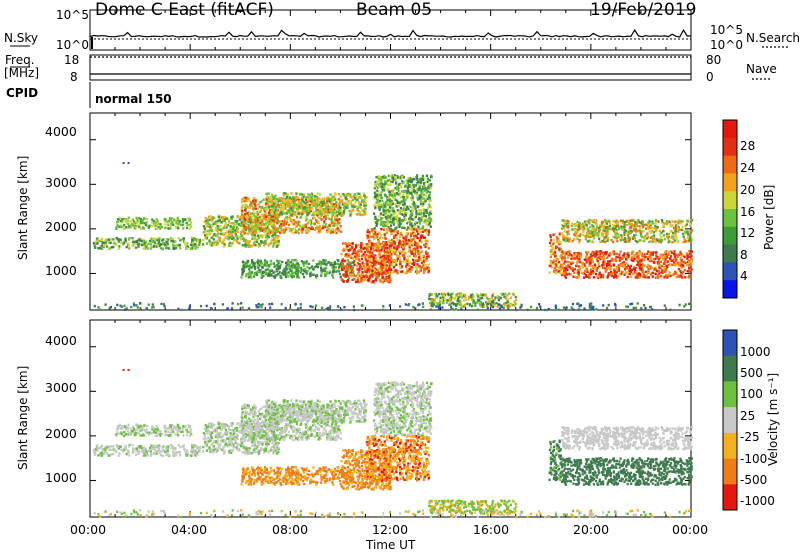 Image resolution: width=800 pixels, height=554 pixels. Describe the element at coordinates (290, 529) in the screenshot. I see `xtick-0800: 08:00` at that location.